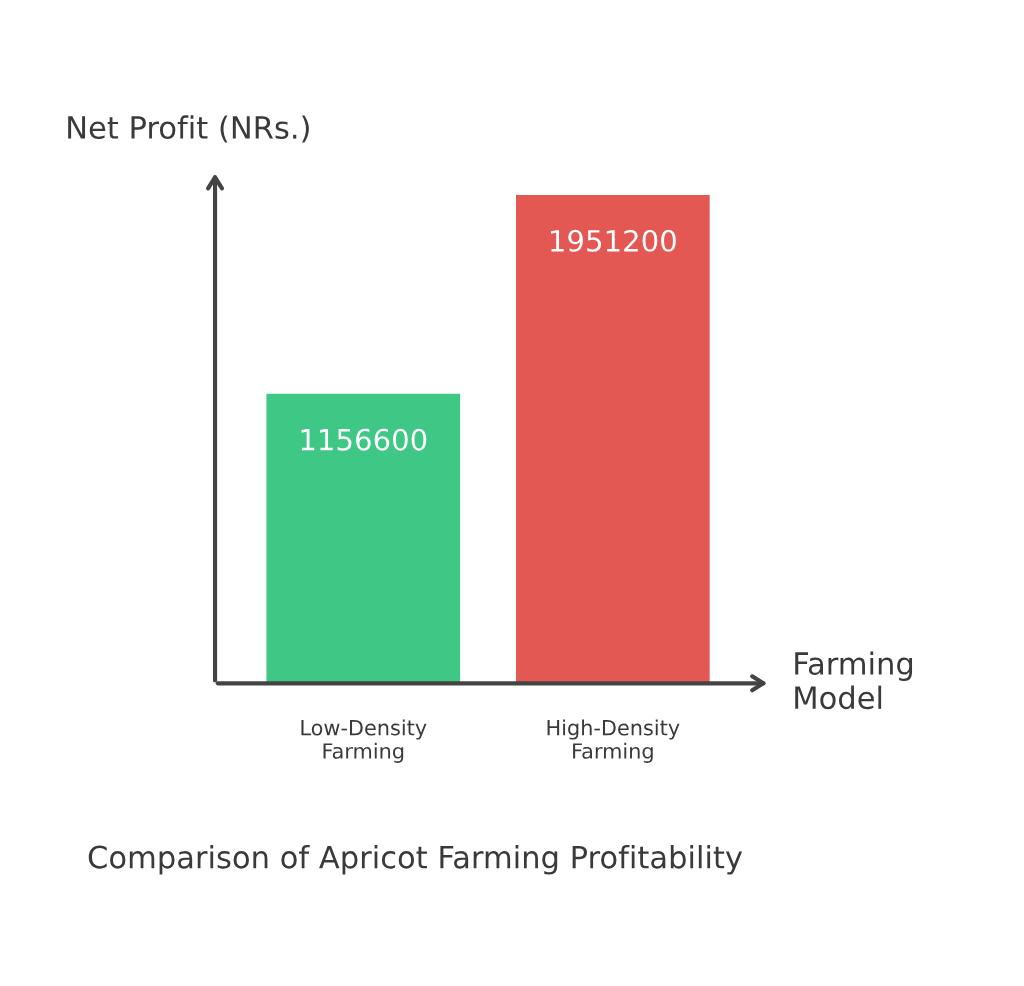 This screenshot has height=986, width=1024. What do you see at coordinates (364, 741) in the screenshot?
I see `x-tick-label: Low-Density Farming` at bounding box center [364, 741].